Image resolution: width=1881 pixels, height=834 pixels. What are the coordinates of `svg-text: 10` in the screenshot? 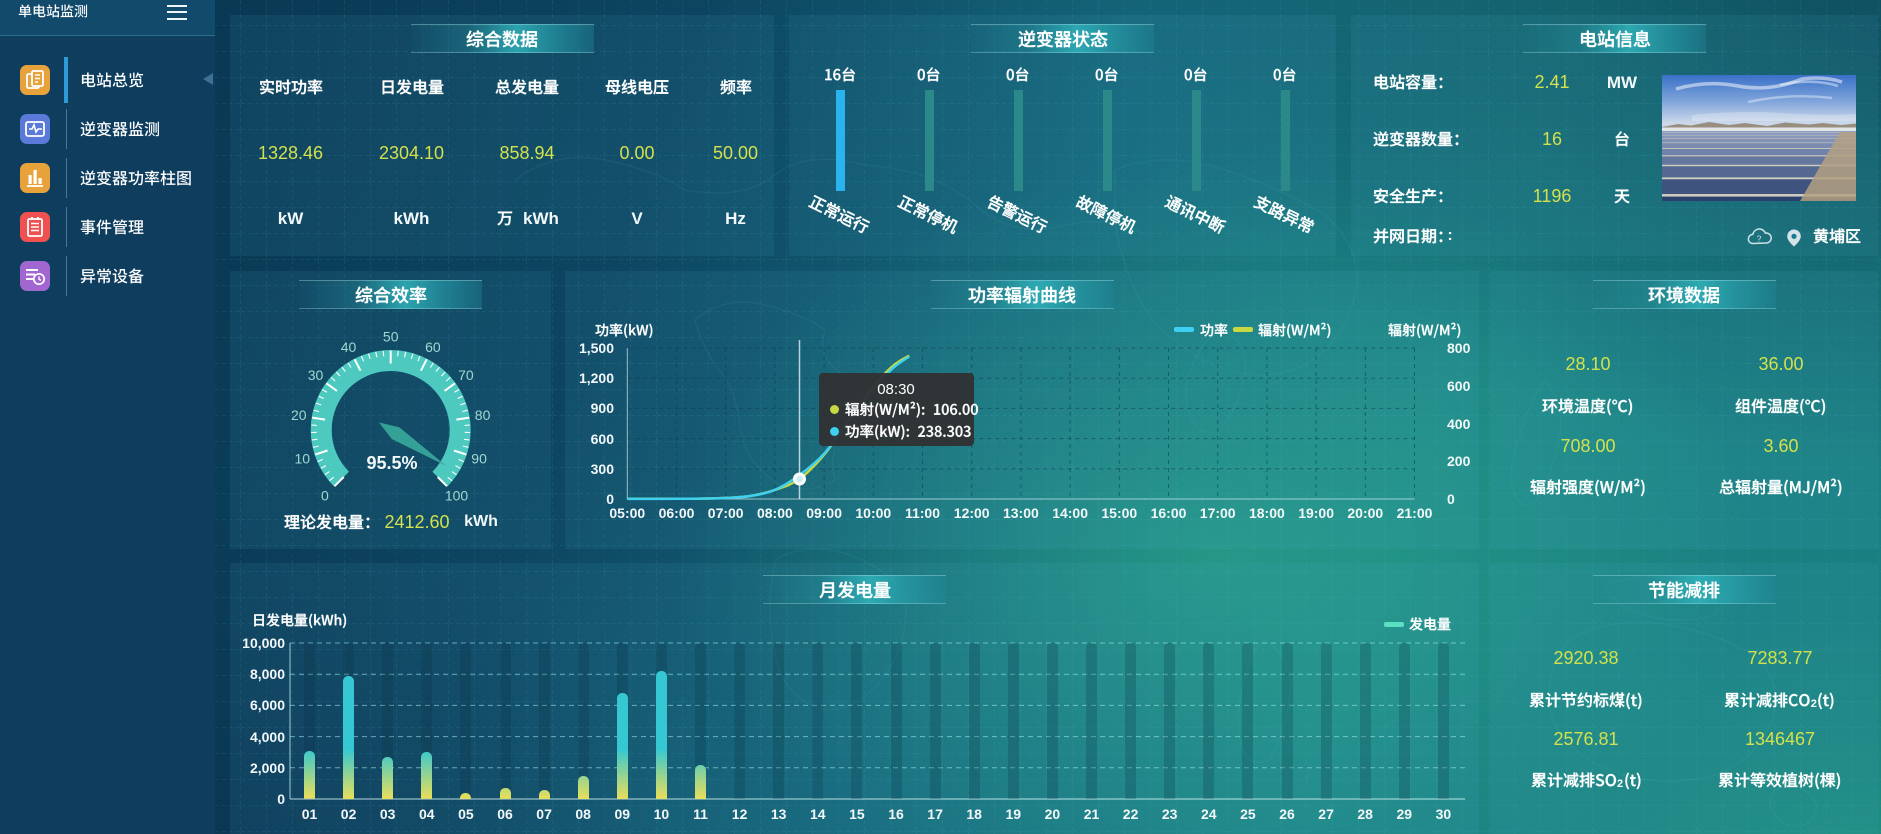 It's located at (303, 458).